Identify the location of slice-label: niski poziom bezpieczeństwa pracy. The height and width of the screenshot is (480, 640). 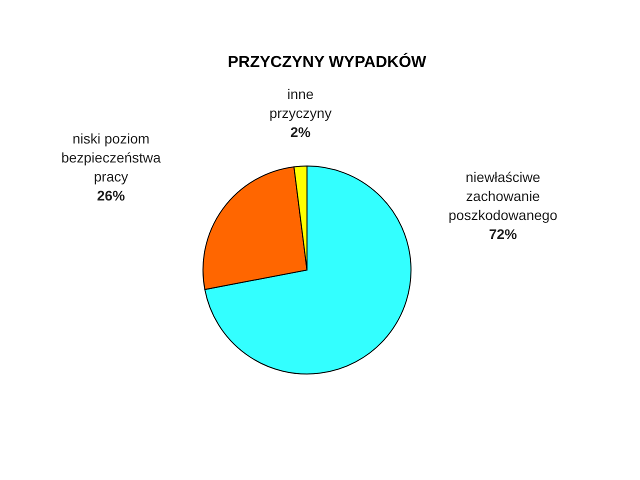
(111, 157).